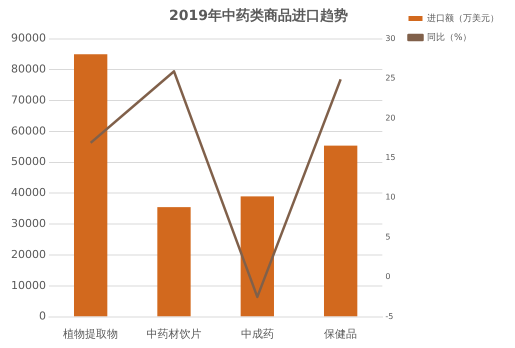 This screenshot has width=515, height=348. I want to click on y-tick-label: 40000, so click(28, 193).